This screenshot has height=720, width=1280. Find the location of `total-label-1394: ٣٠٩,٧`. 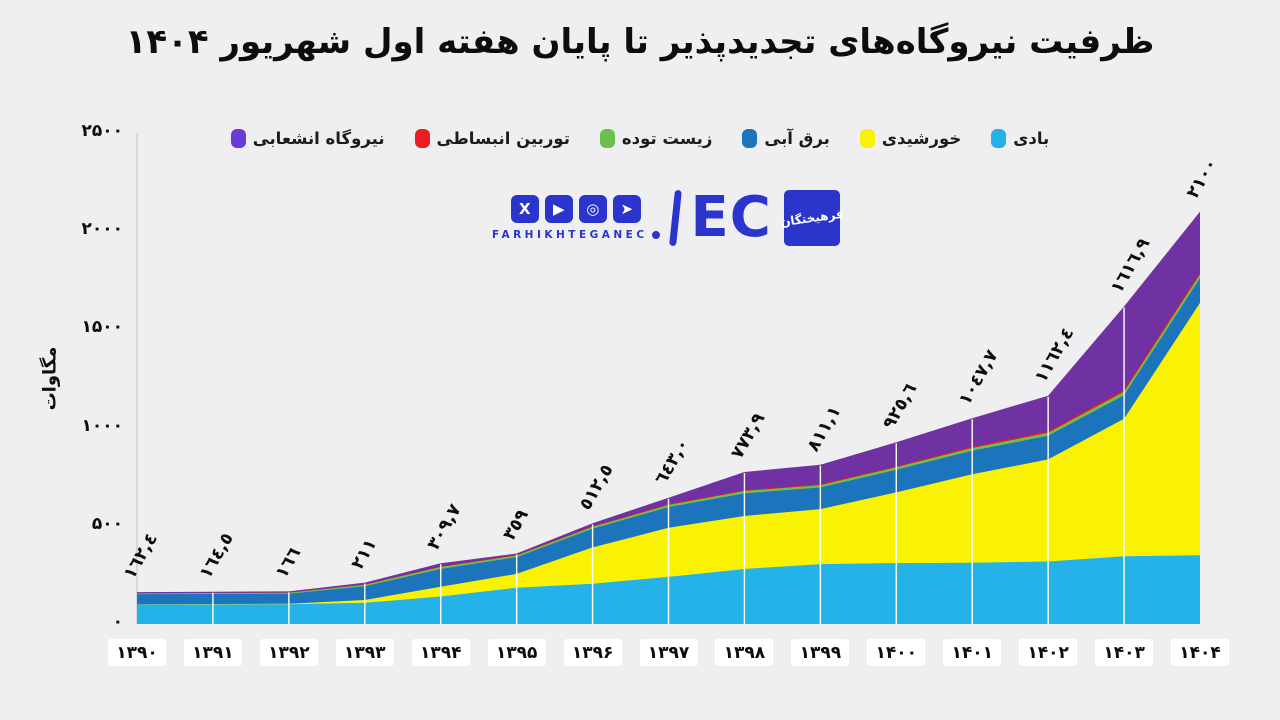

total-label-1394: ٣٠٩,٧ is located at coordinates (445, 527).